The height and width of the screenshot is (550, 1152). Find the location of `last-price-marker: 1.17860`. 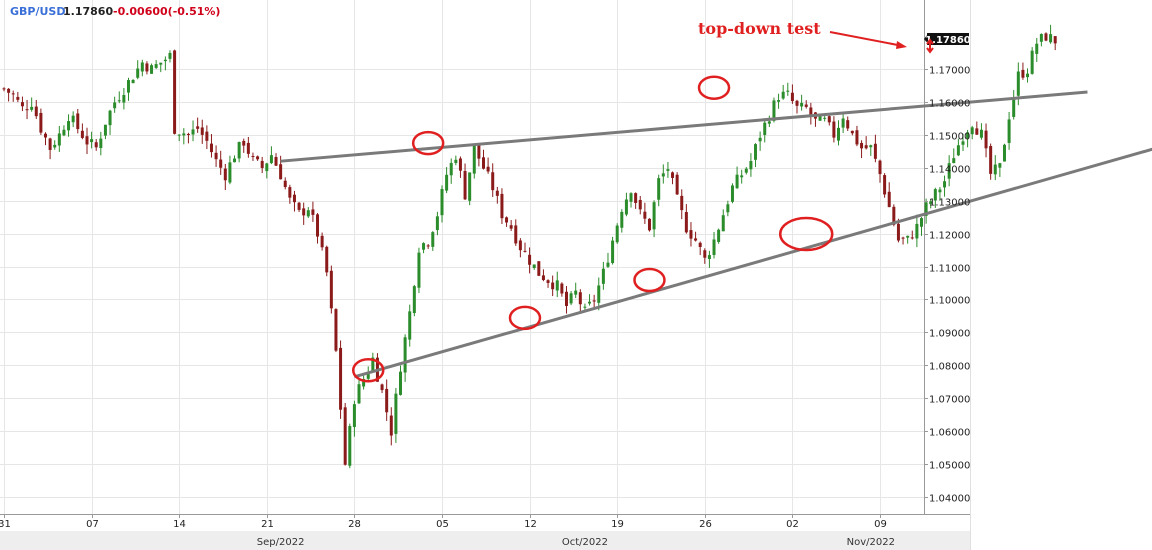

last-price-marker: 1.17860 is located at coordinates (947, 43).